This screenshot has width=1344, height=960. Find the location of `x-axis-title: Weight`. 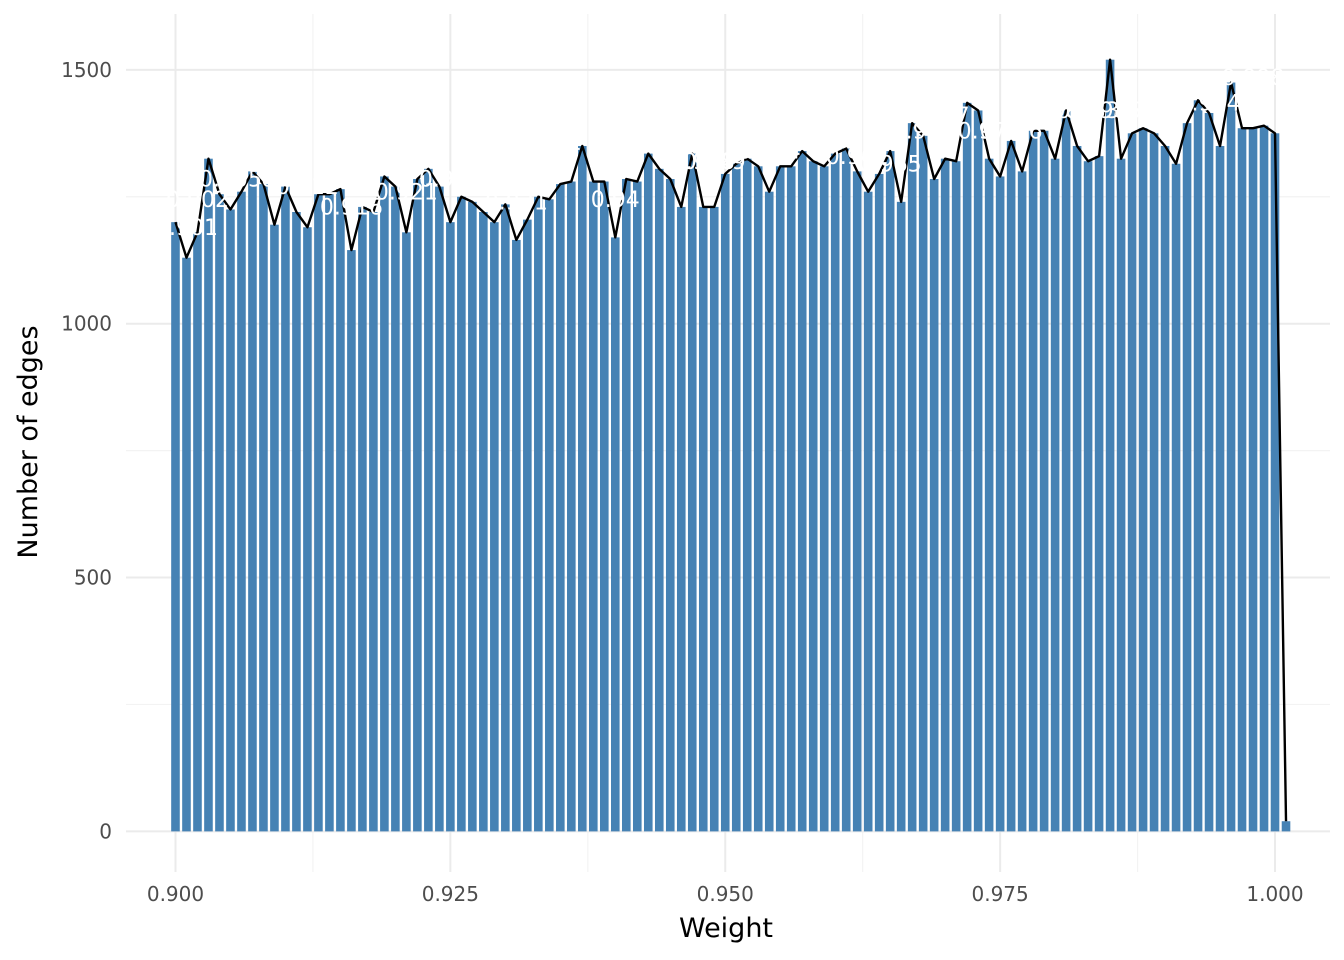

x-axis-title: Weight is located at coordinates (726, 928).